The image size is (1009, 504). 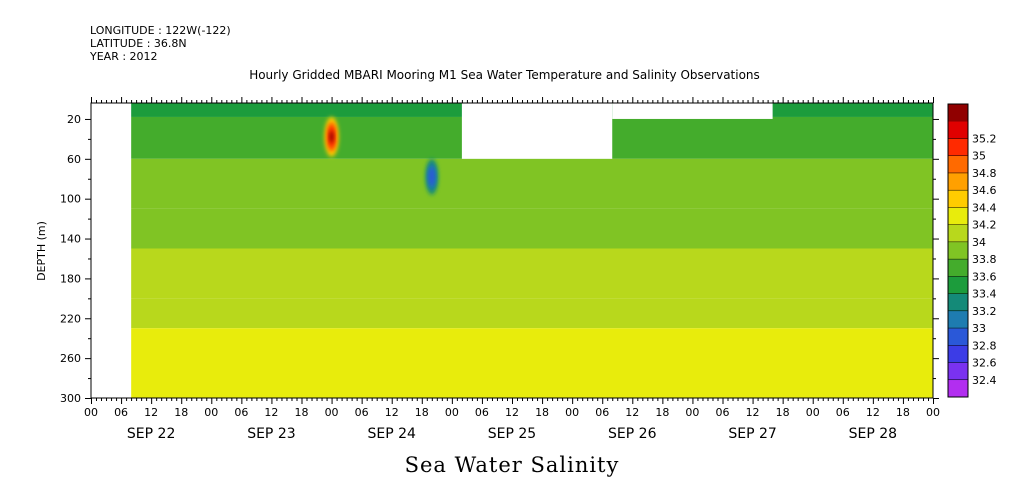 I want to click on y-tick-label: 100, so click(x=70, y=199).